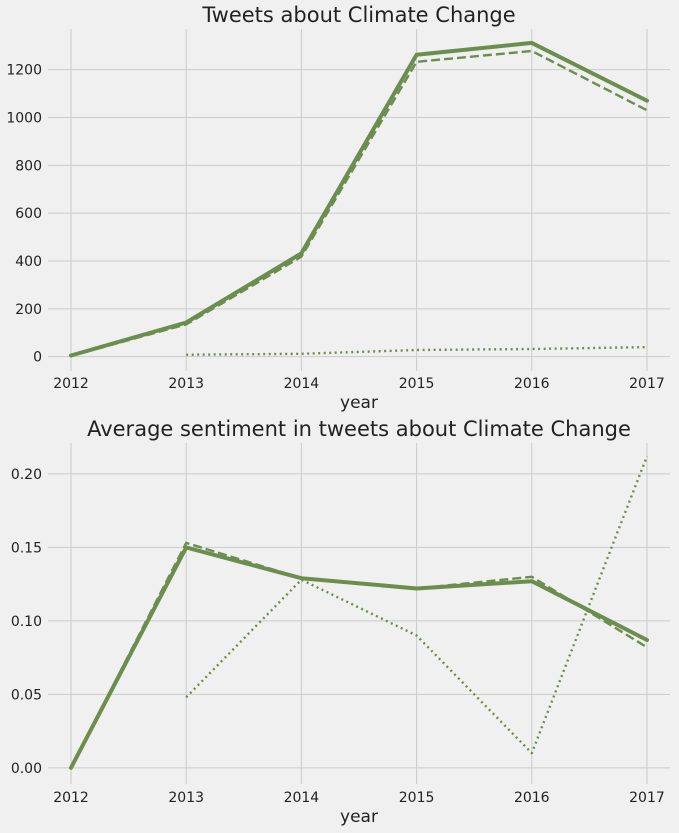 The width and height of the screenshot is (679, 833). What do you see at coordinates (28, 310) in the screenshot?
I see `y-tick-label: 200` at bounding box center [28, 310].